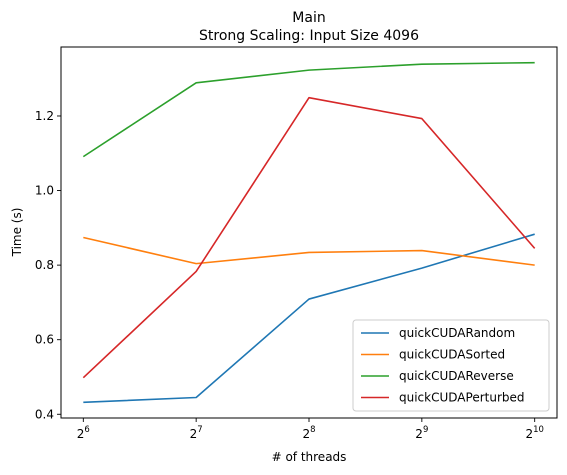 The image size is (567, 475). I want to click on x-axis-ticks: 26 27 28 29 210, so click(310, 429).